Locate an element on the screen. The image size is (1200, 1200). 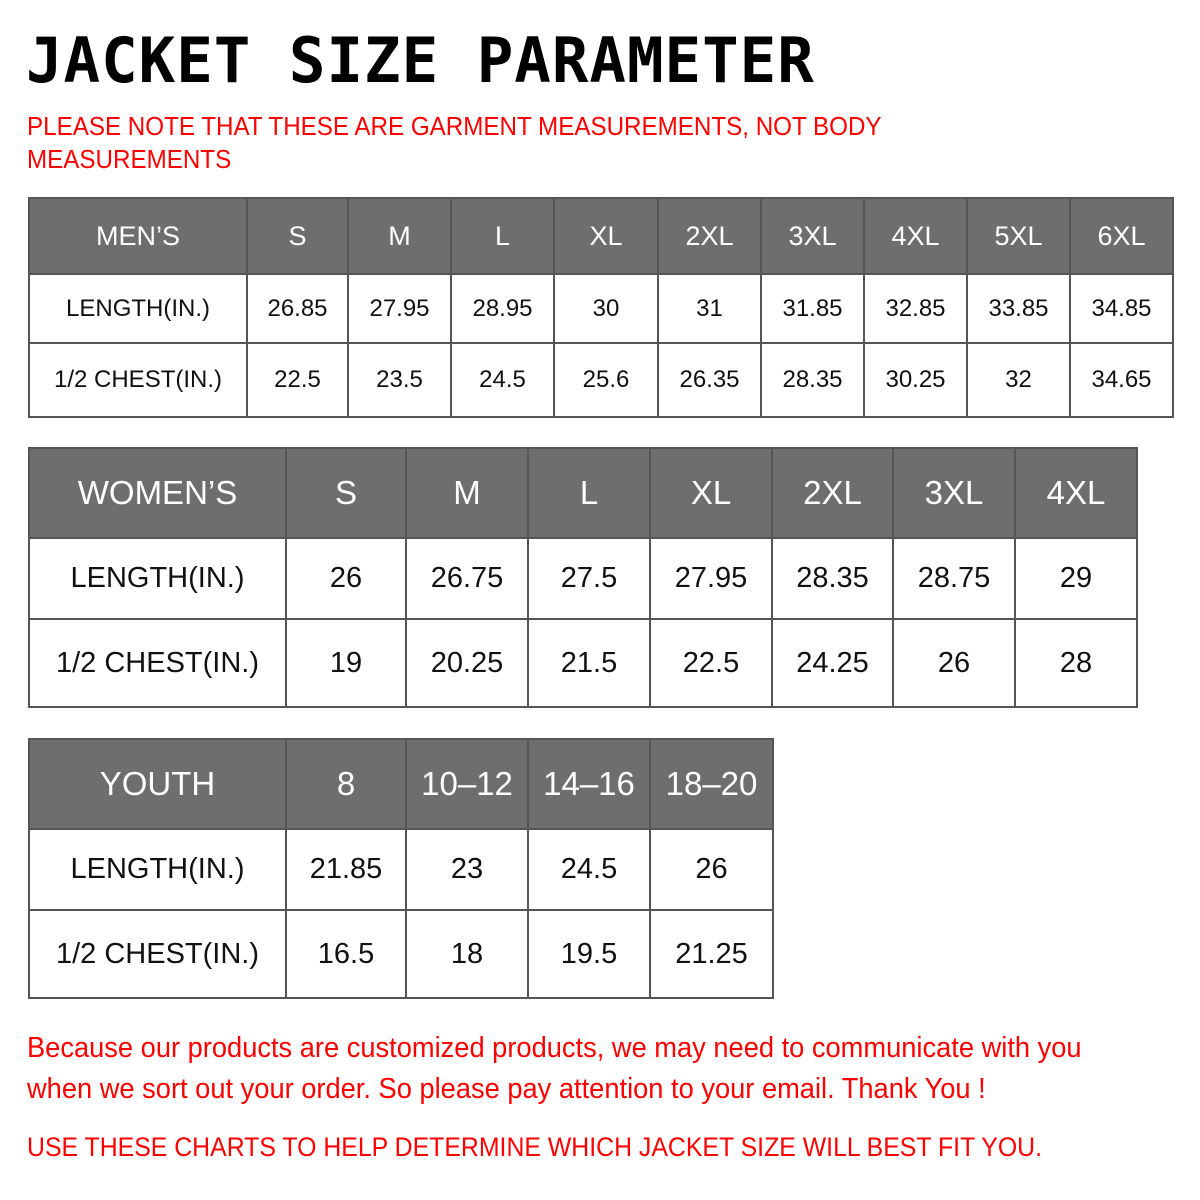
measurement-value-cell: 21.25 is located at coordinates (711, 954).